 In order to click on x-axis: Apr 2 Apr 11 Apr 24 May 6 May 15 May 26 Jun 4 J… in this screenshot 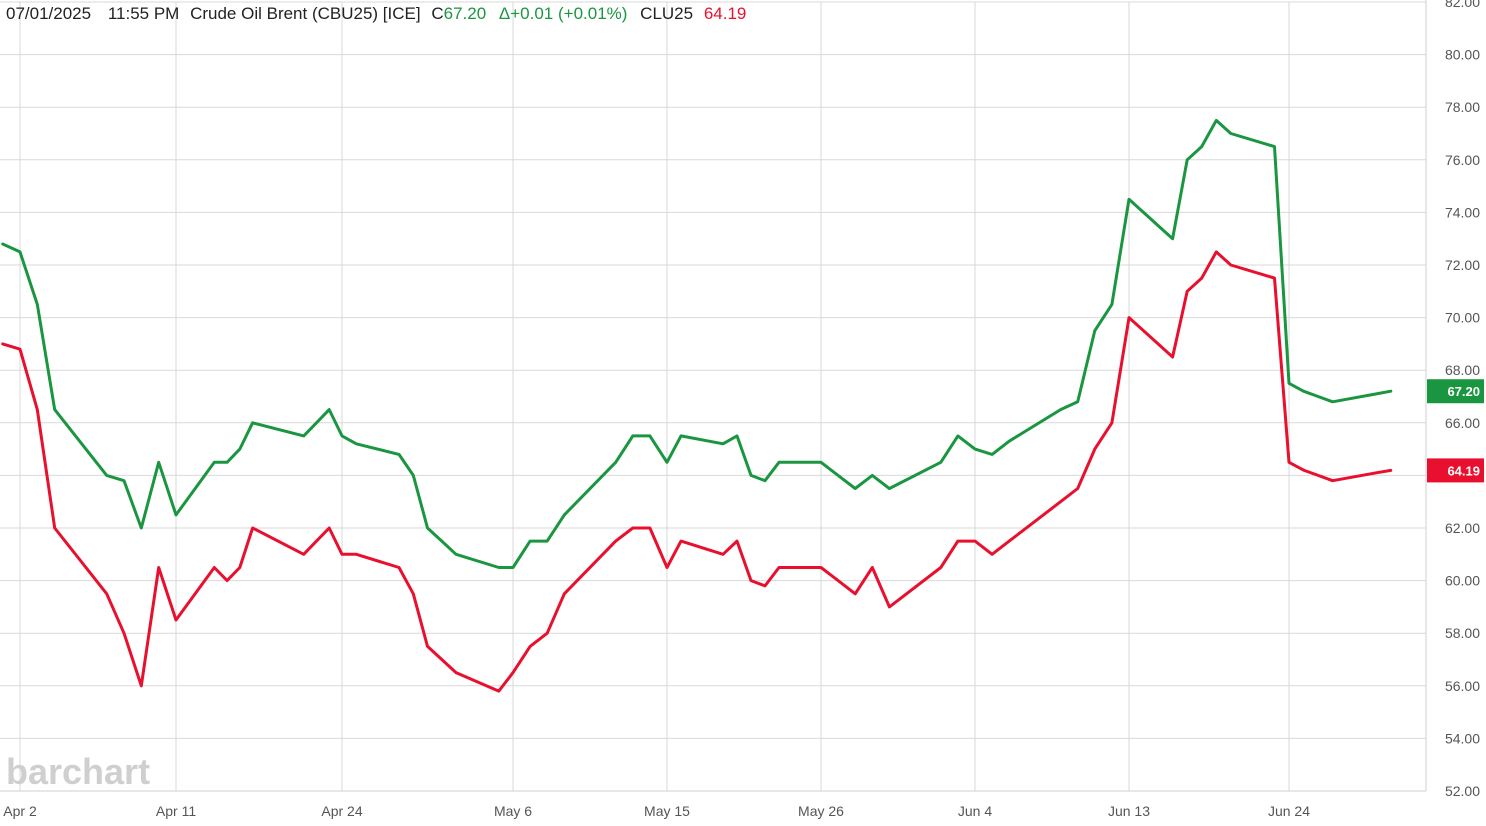, I will do `click(656, 811)`.